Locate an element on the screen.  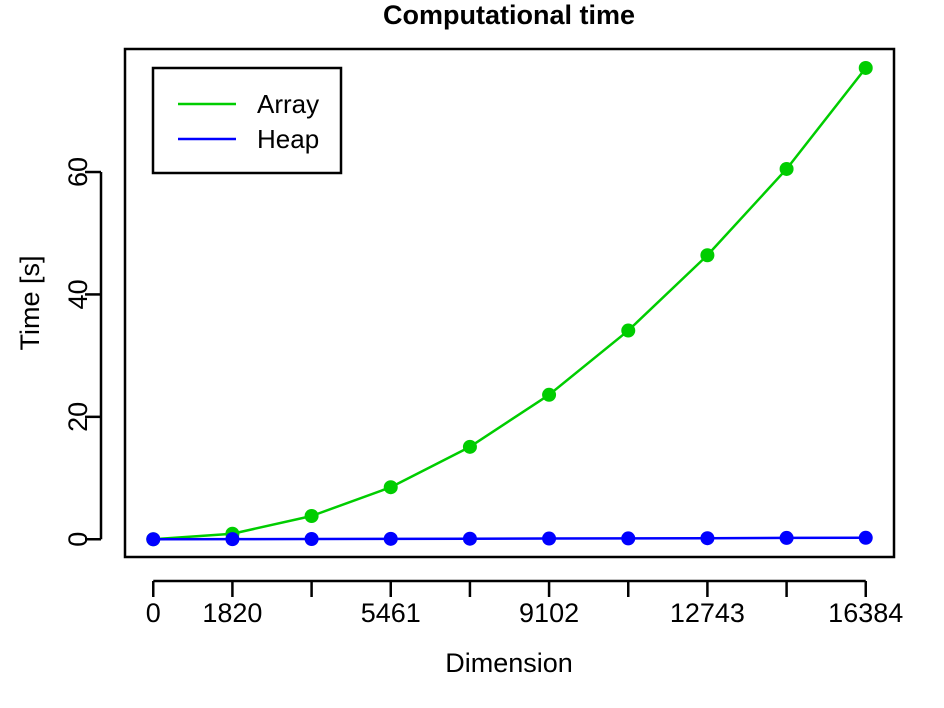
legend-heap-label: Heap is located at coordinates (288, 139).